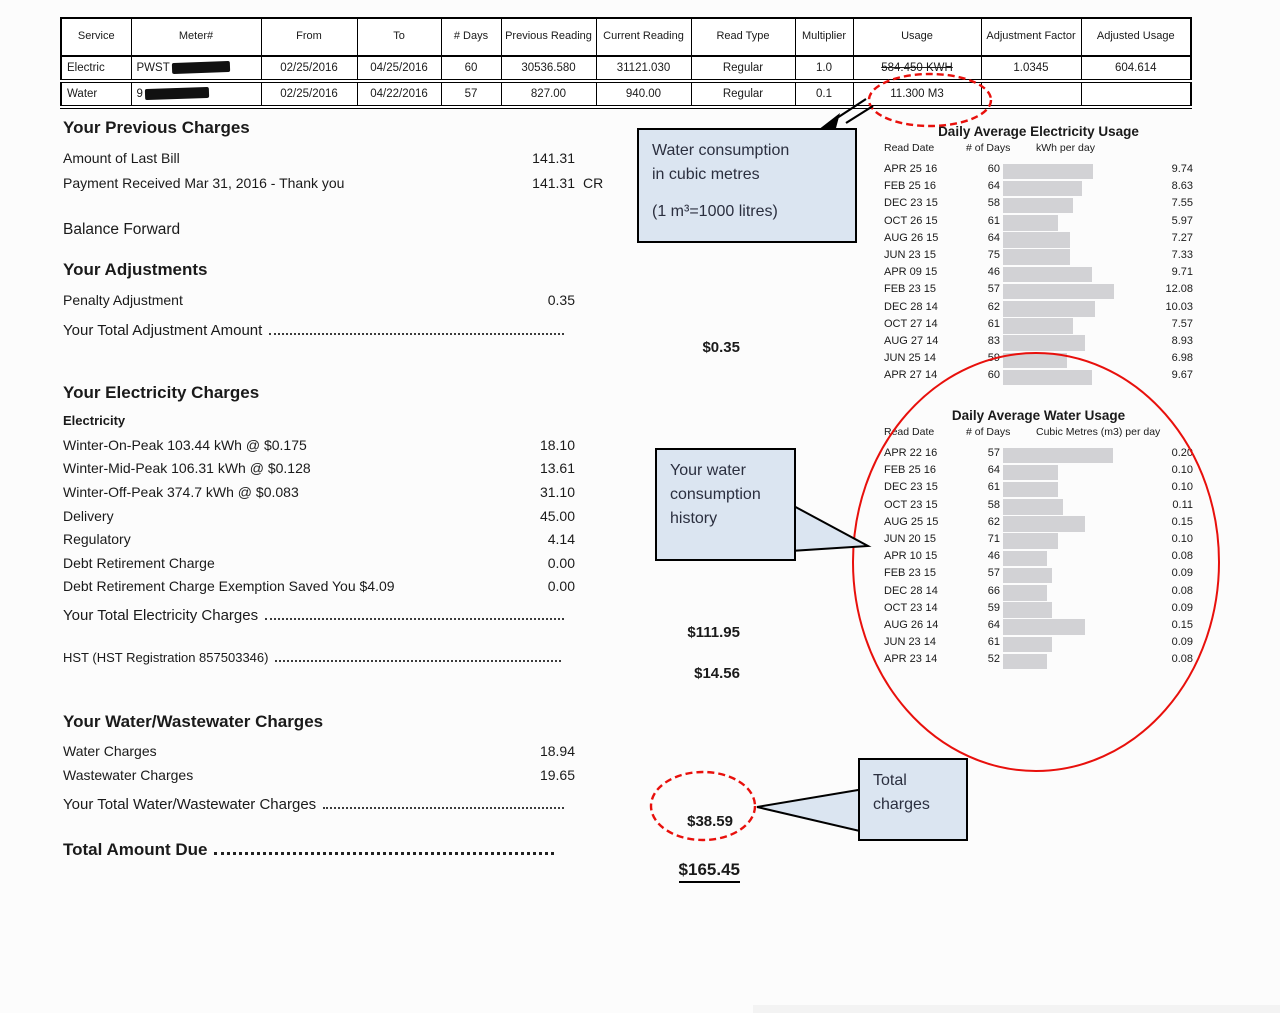 This screenshot has height=1013, width=1280. What do you see at coordinates (166, 657) in the screenshot?
I see `hst-label: HST (HST Registration 857503346)` at bounding box center [166, 657].